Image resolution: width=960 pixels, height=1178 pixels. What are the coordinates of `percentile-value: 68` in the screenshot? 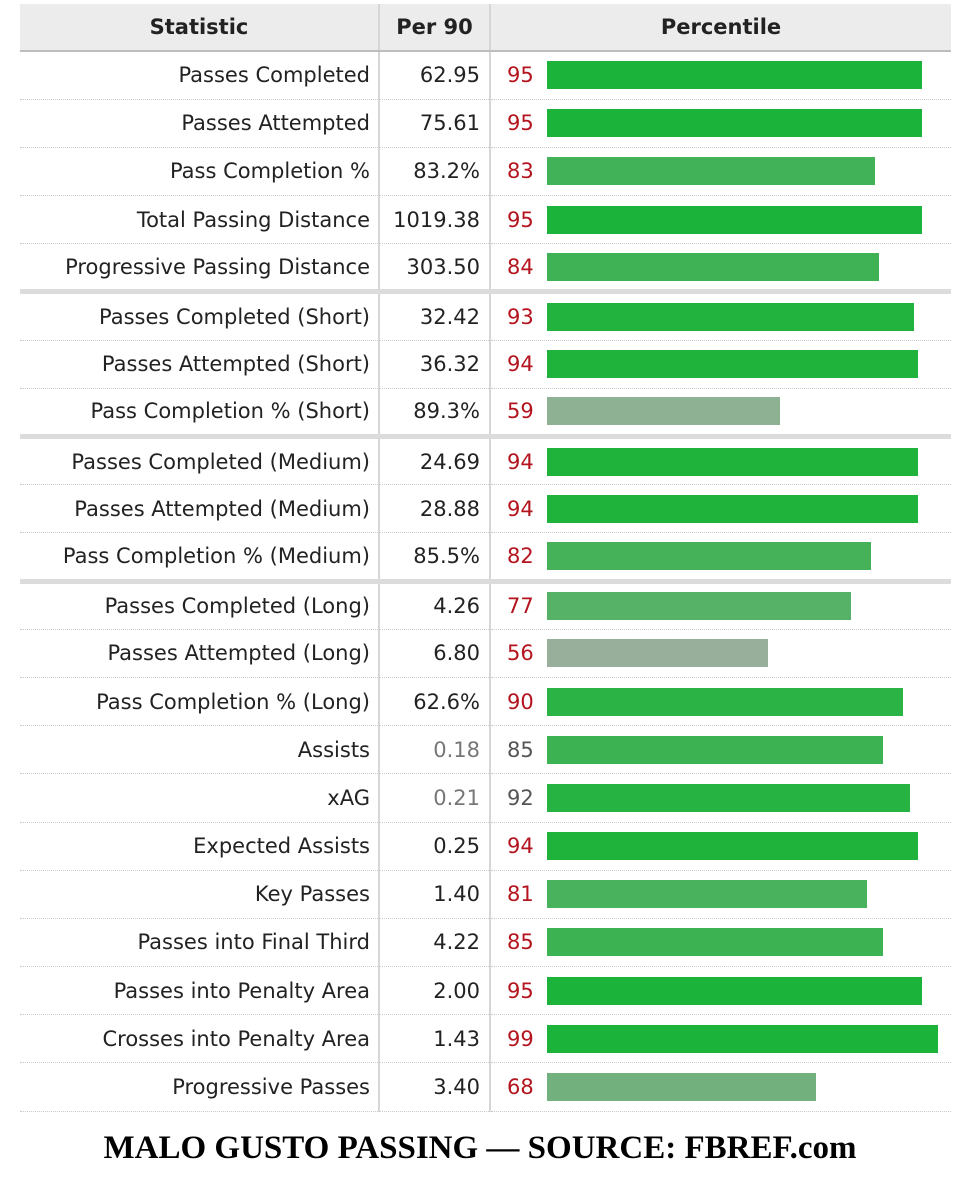 It's located at (520, 1087).